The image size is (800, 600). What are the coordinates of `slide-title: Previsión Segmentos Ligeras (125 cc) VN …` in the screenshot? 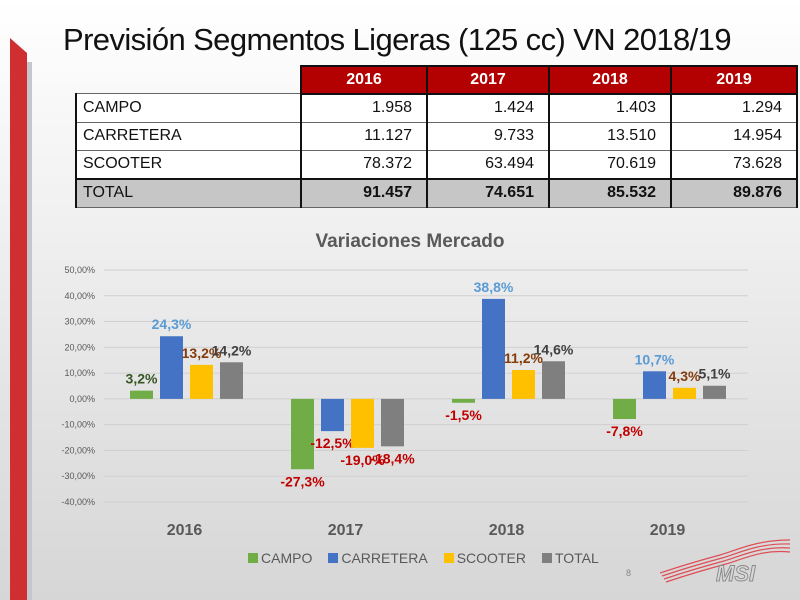 It's located at (397, 39).